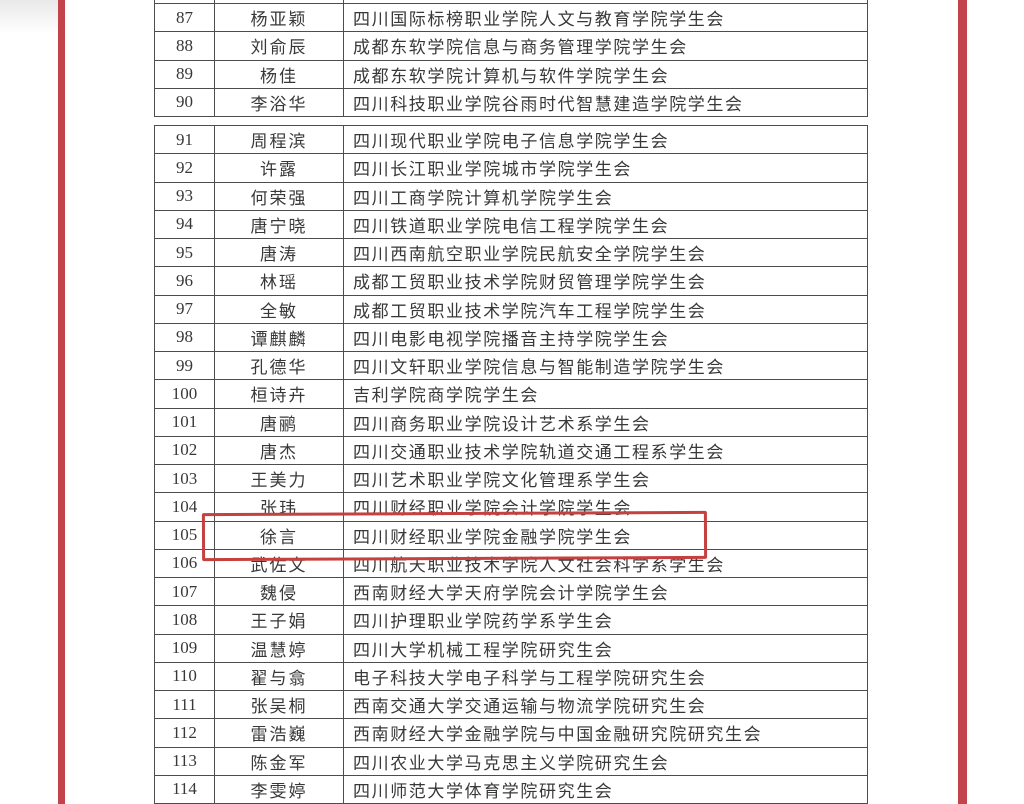  I want to click on name-cell: 周程滨, so click(279, 140).